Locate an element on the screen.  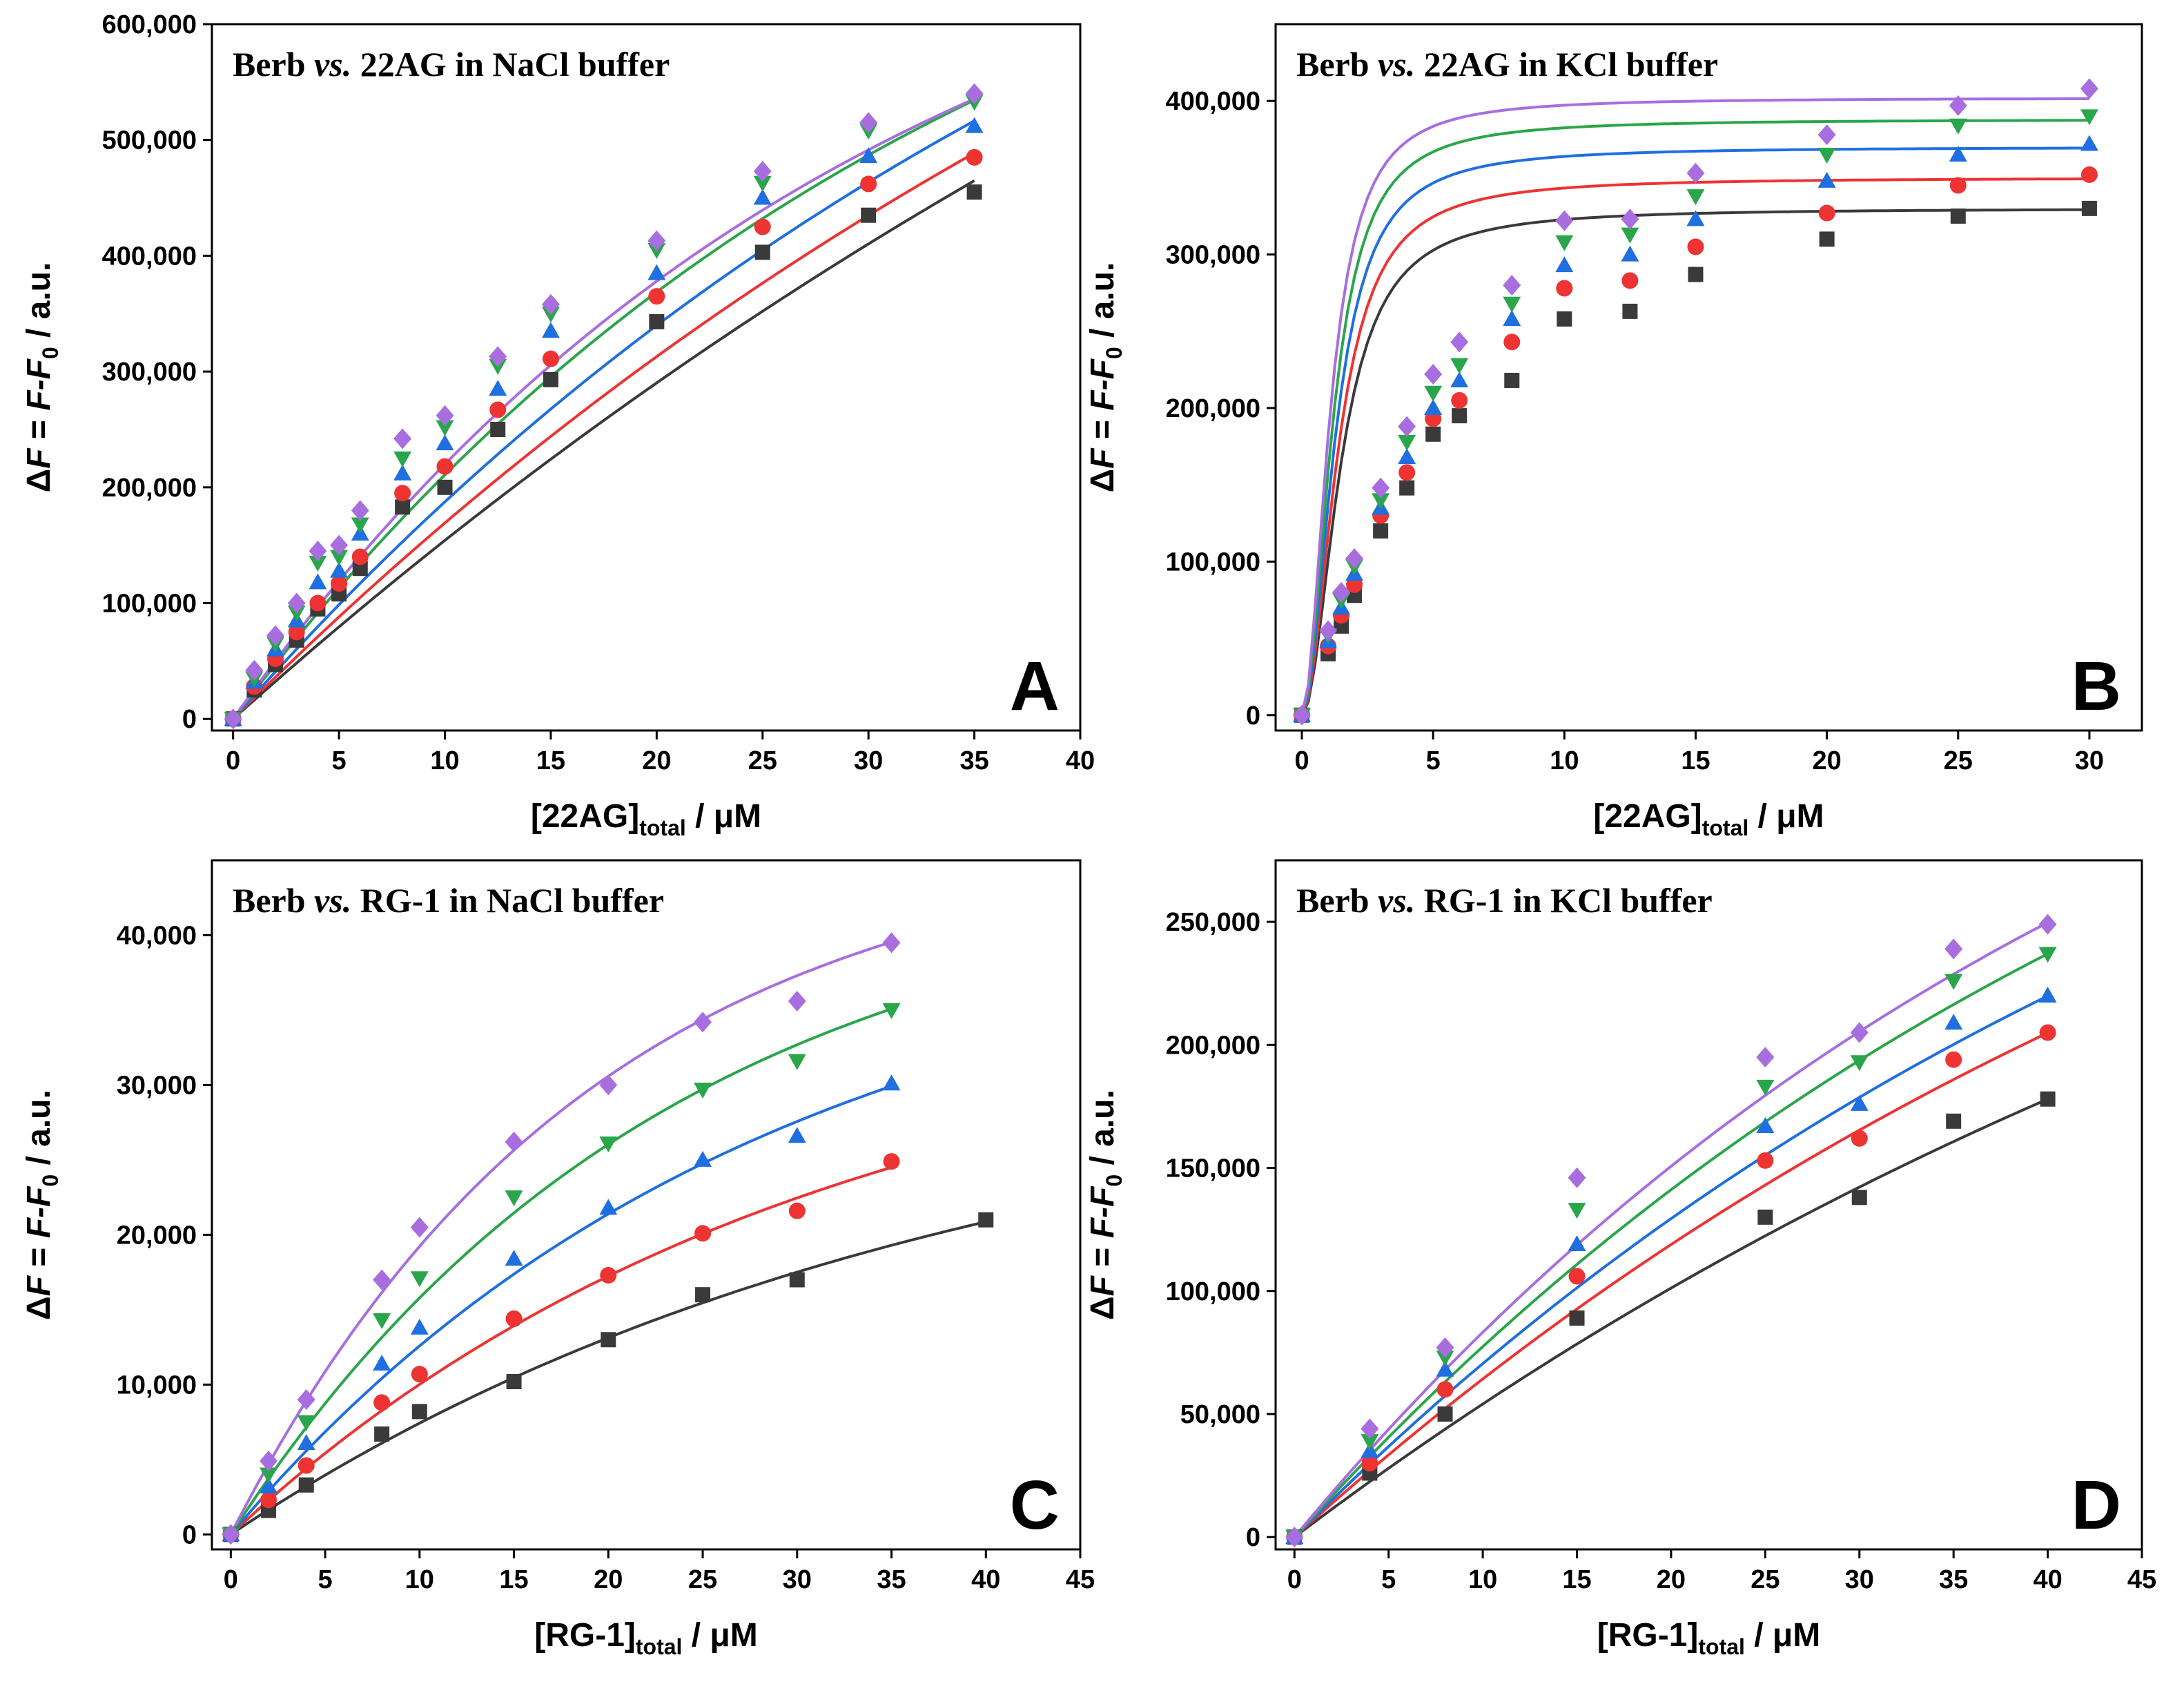
panel-c-x-tick-label: 15 is located at coordinates (513, 1580).